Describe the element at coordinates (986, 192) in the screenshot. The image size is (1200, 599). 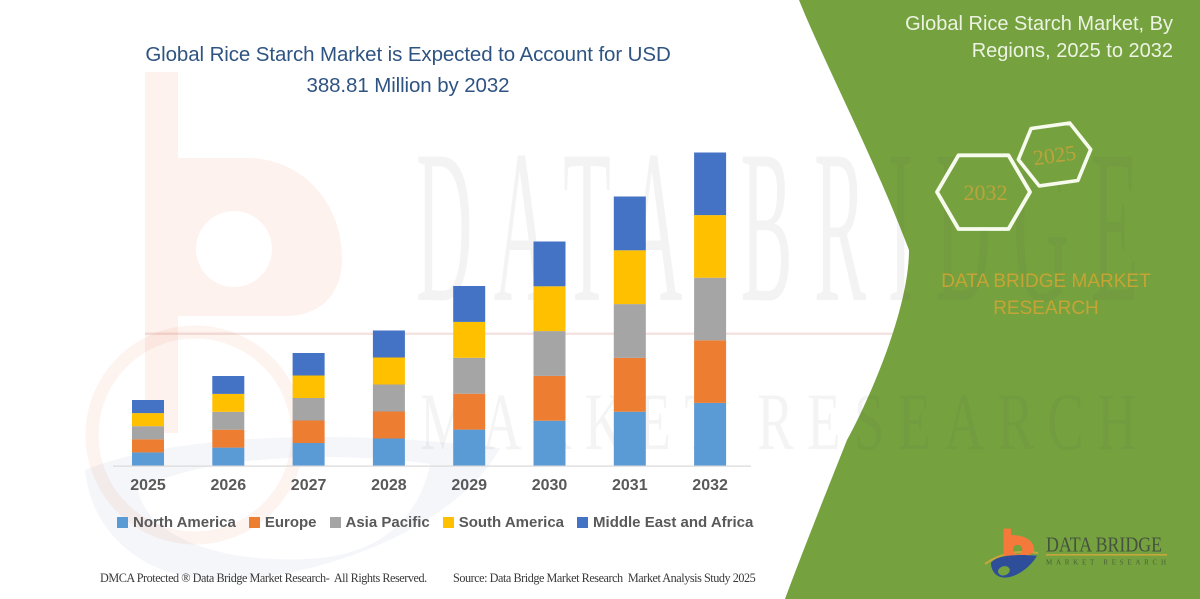
I see `svg-text: 2032` at that location.